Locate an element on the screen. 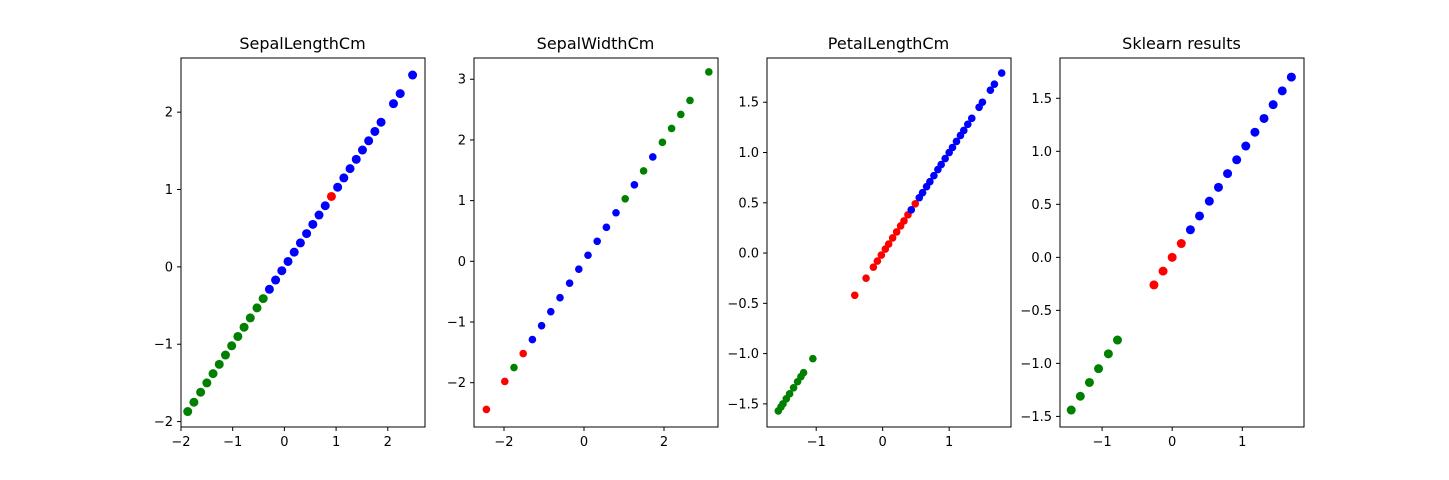 This screenshot has width=1449, height=480. subplot-title: Sklearn results is located at coordinates (1181, 43).